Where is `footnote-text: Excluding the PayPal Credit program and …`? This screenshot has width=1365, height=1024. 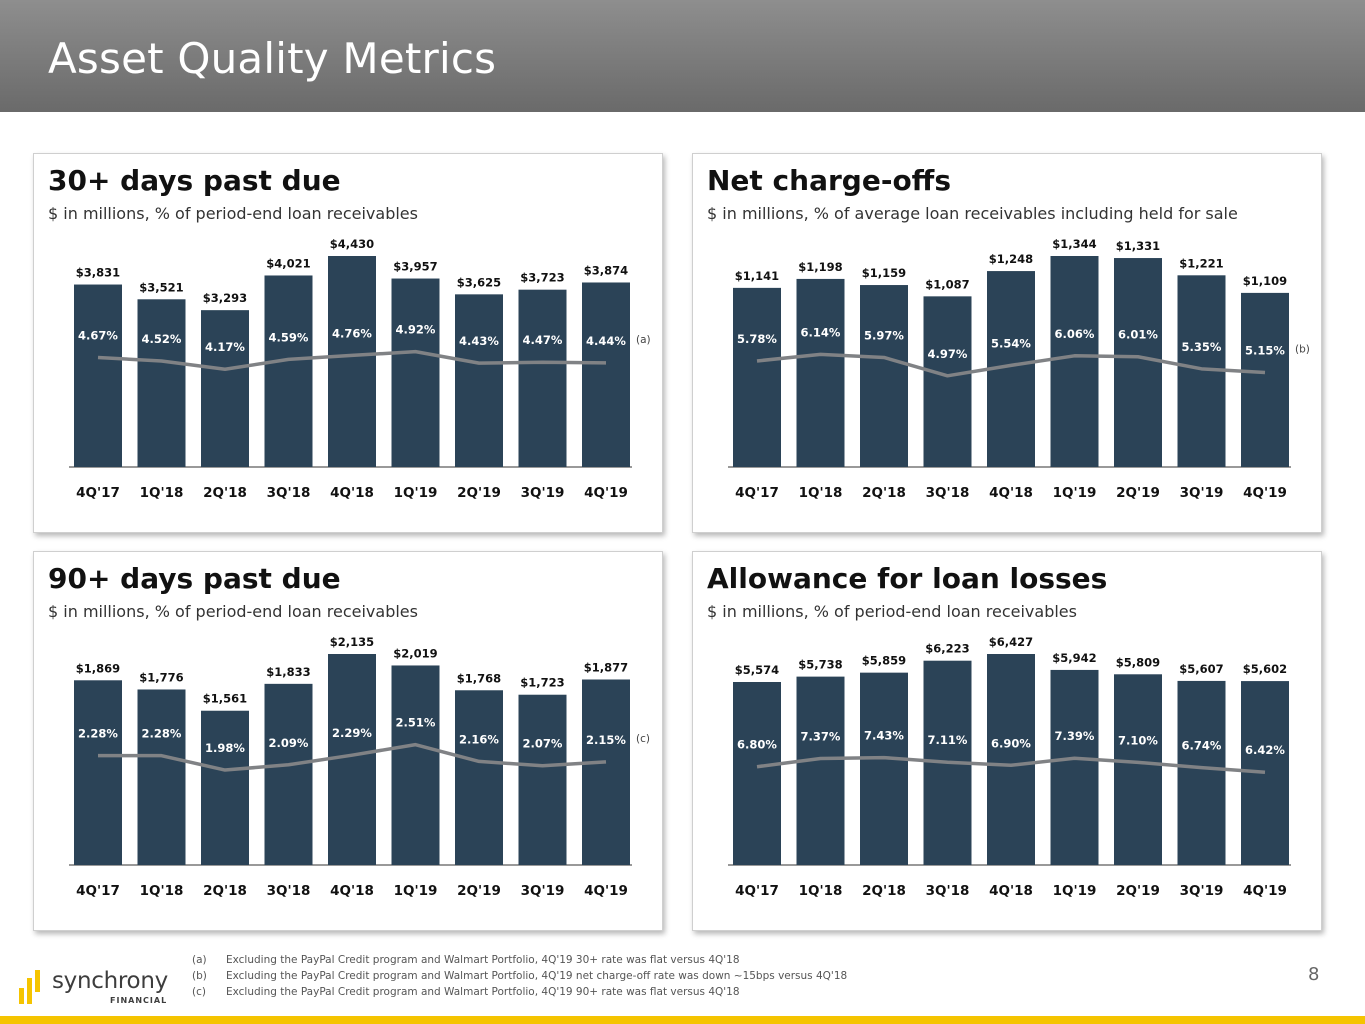 footnote-text: Excluding the PayPal Credit program and … is located at coordinates (483, 992).